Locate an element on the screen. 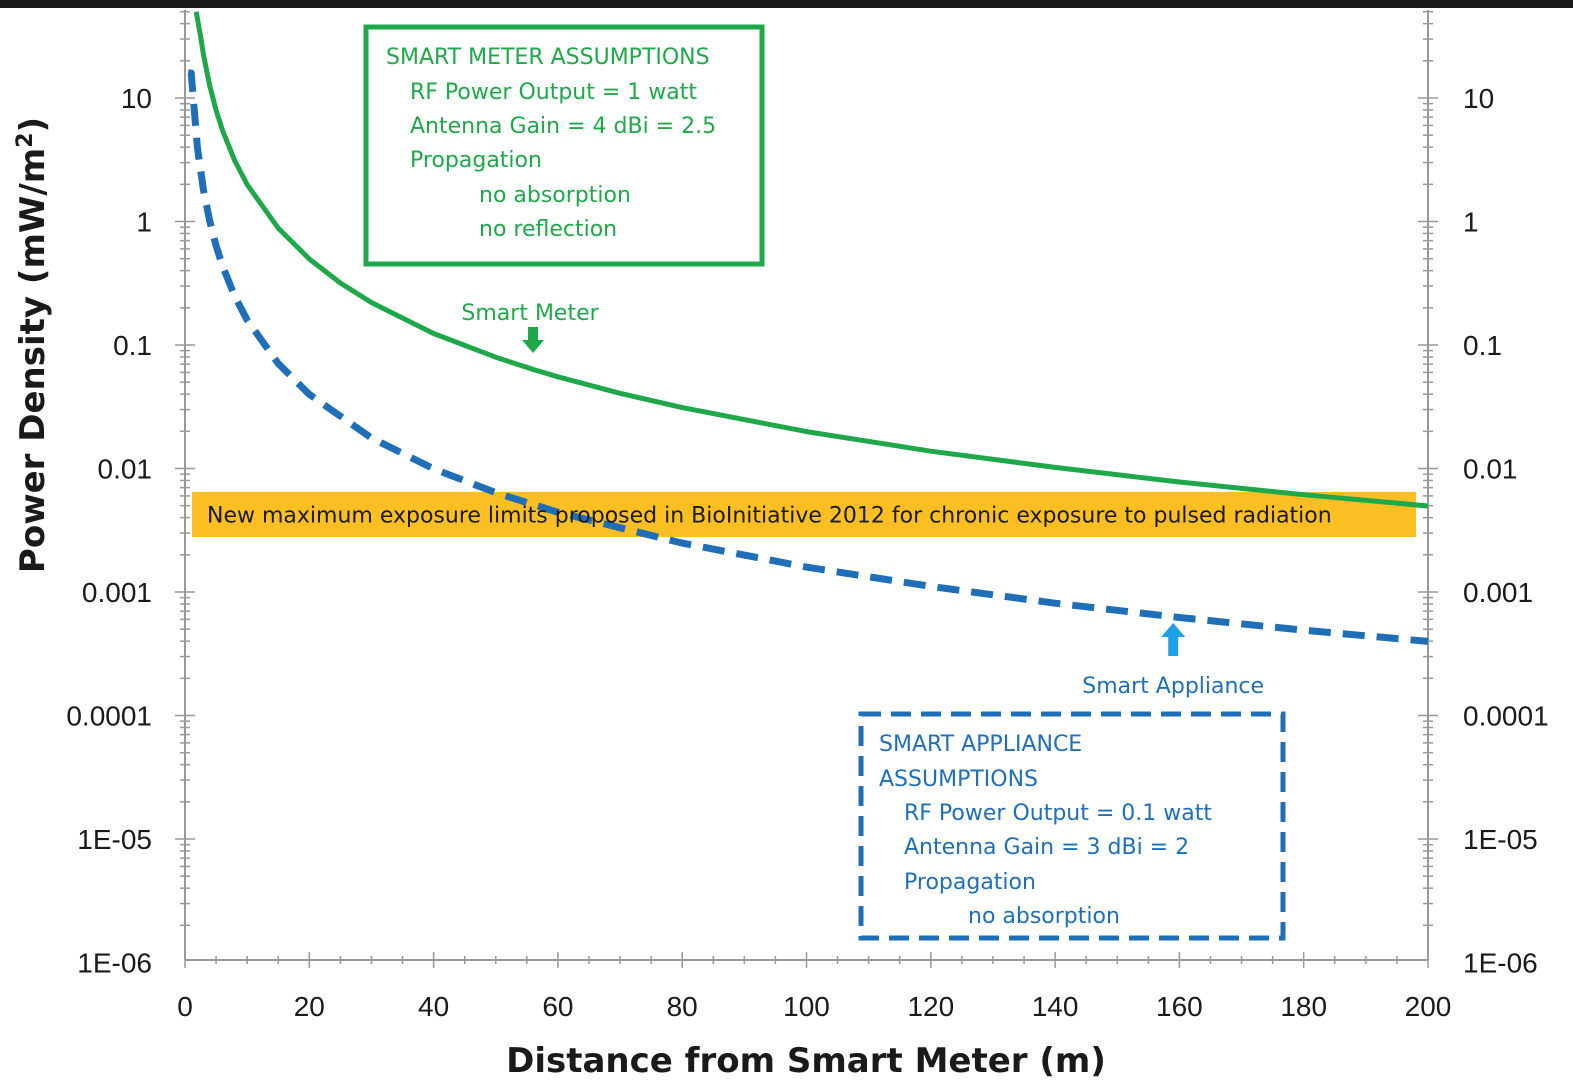 The height and width of the screenshot is (1084, 1573). smart-meter-arrow-icon is located at coordinates (533, 340).